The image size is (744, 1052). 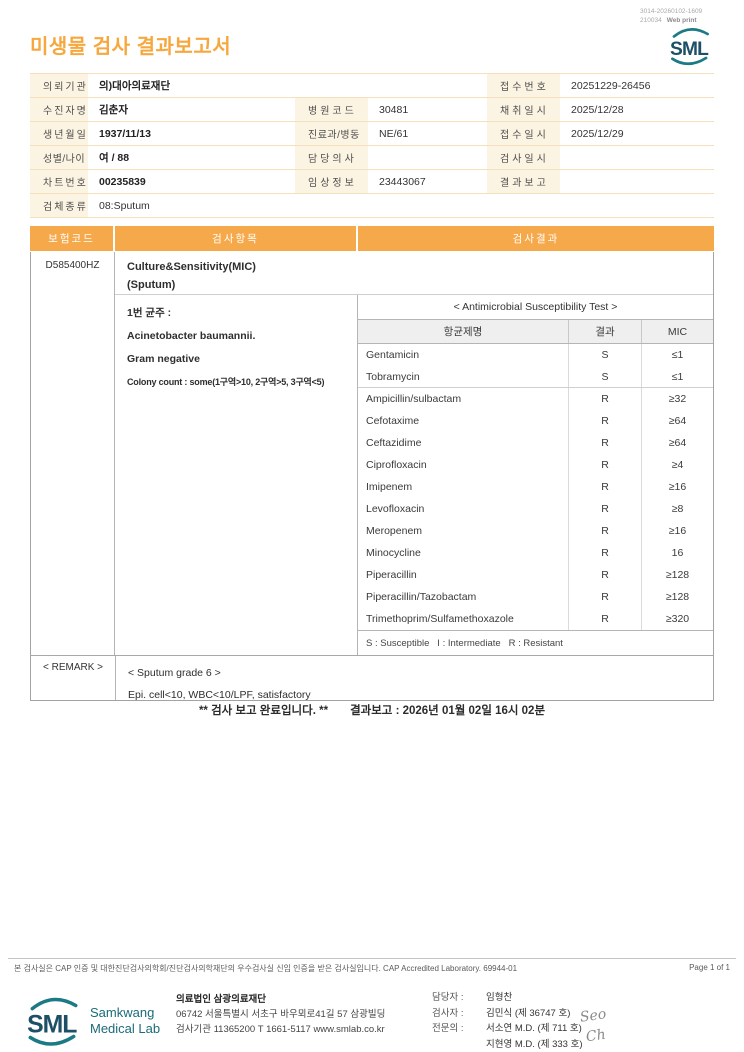 What do you see at coordinates (677, 509) in the screenshot?
I see `ast-mic-value: ≥8` at bounding box center [677, 509].